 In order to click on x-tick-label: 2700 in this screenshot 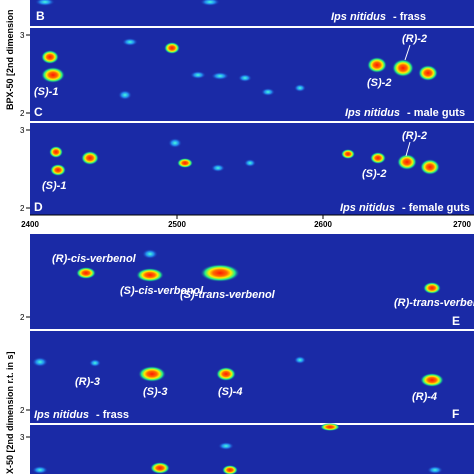, I will do `click(462, 224)`.